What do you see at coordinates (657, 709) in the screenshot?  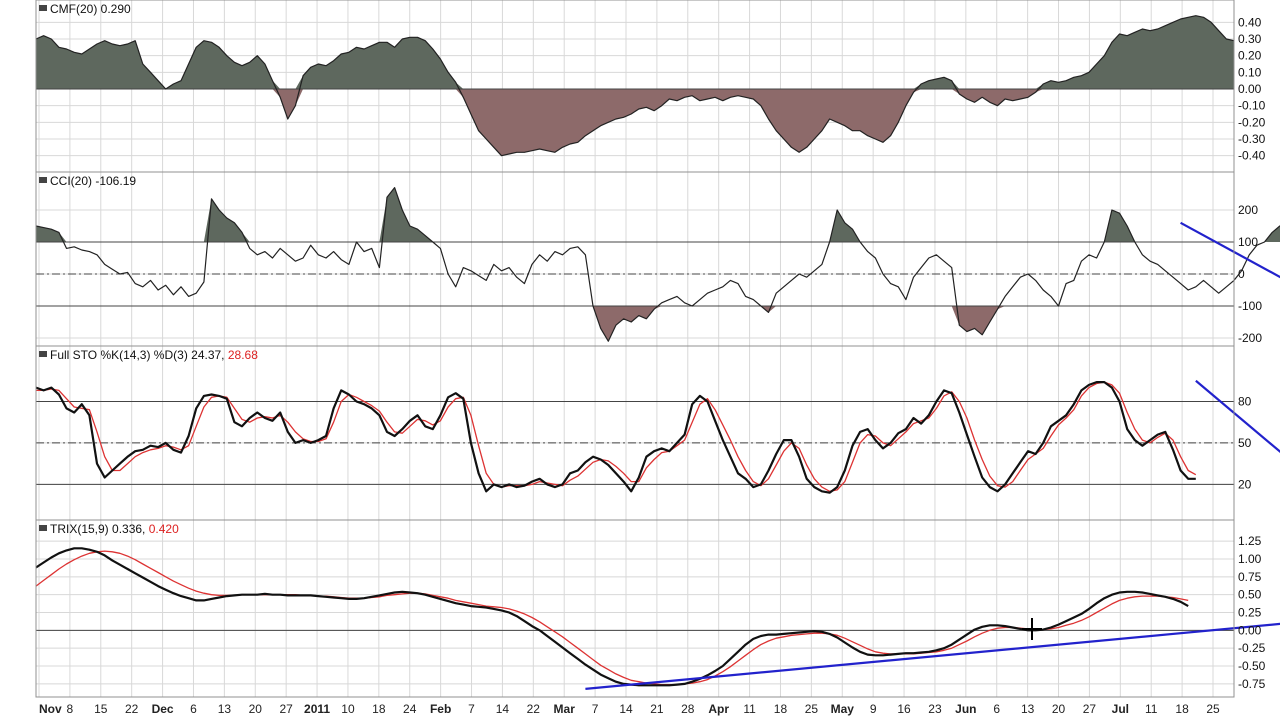 I see `date-tick-label: 21` at bounding box center [657, 709].